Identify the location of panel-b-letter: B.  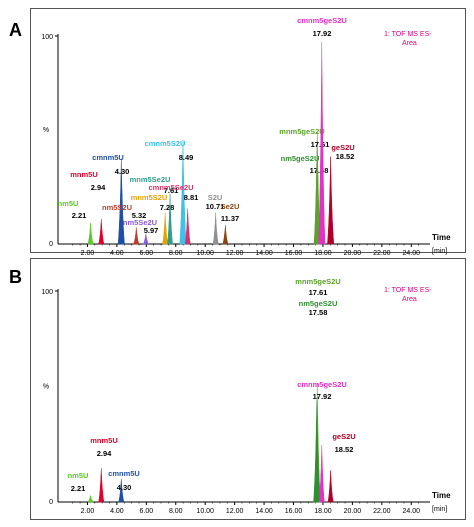
(15, 277).